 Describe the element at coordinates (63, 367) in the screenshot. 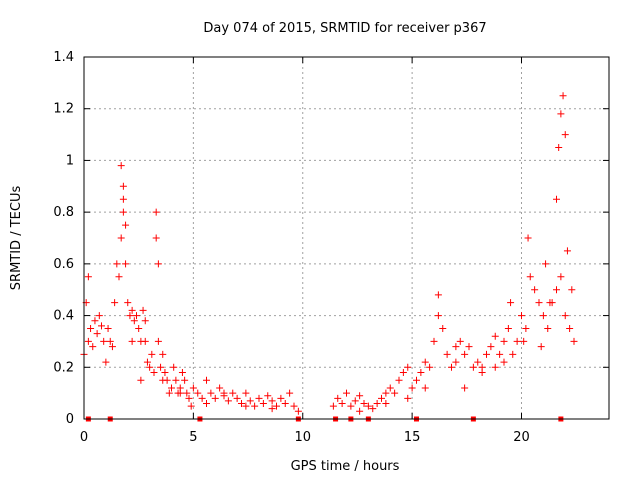

I see `y-tick-label: 0.2` at that location.